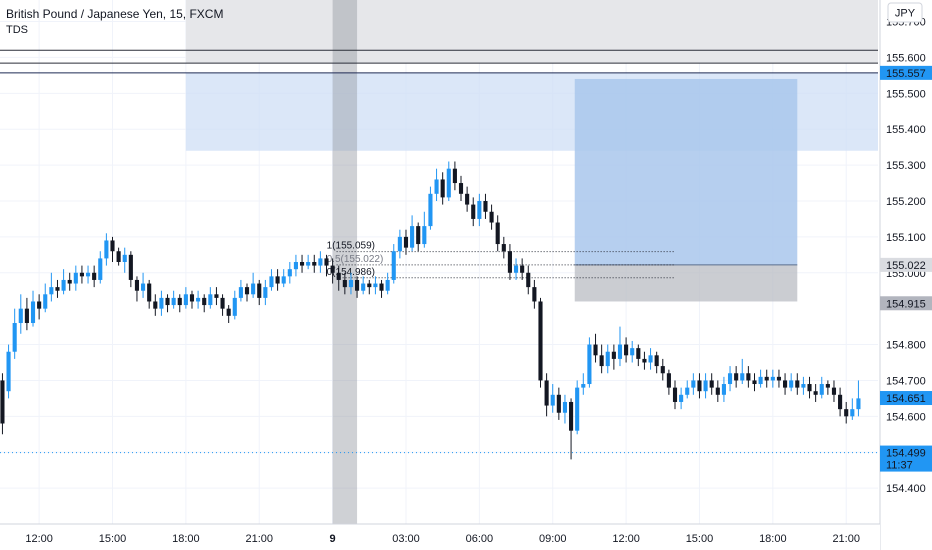 The image size is (932, 550). I want to click on stop-zone, so click(686, 283).